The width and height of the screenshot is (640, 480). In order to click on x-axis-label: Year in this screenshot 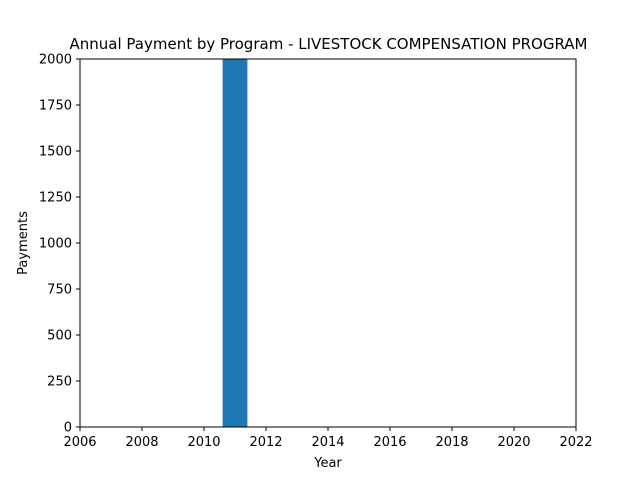, I will do `click(327, 463)`.